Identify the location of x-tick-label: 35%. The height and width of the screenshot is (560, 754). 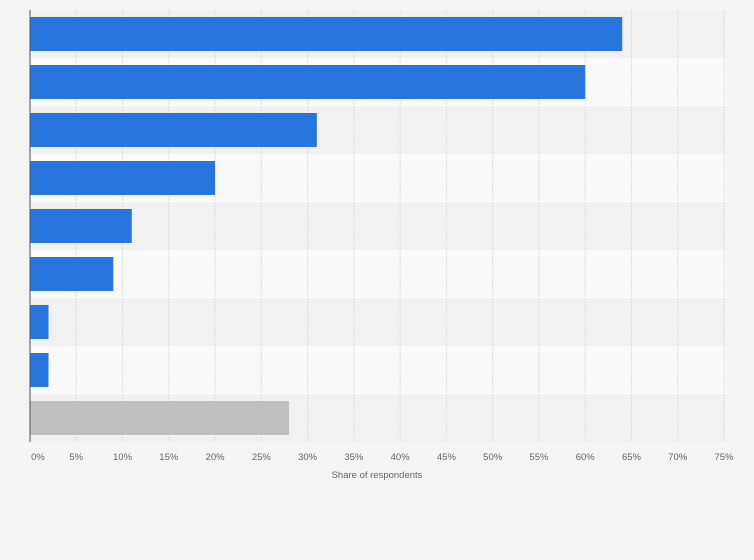
(354, 457).